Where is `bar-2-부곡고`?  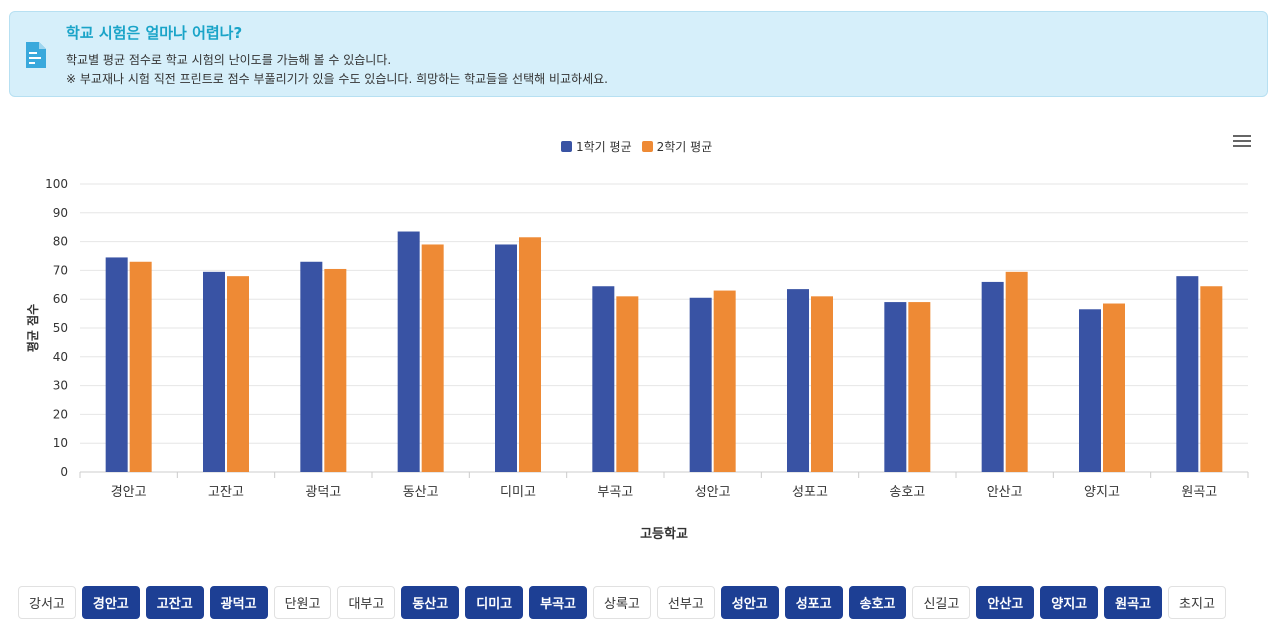 bar-2-부곡고 is located at coordinates (627, 384).